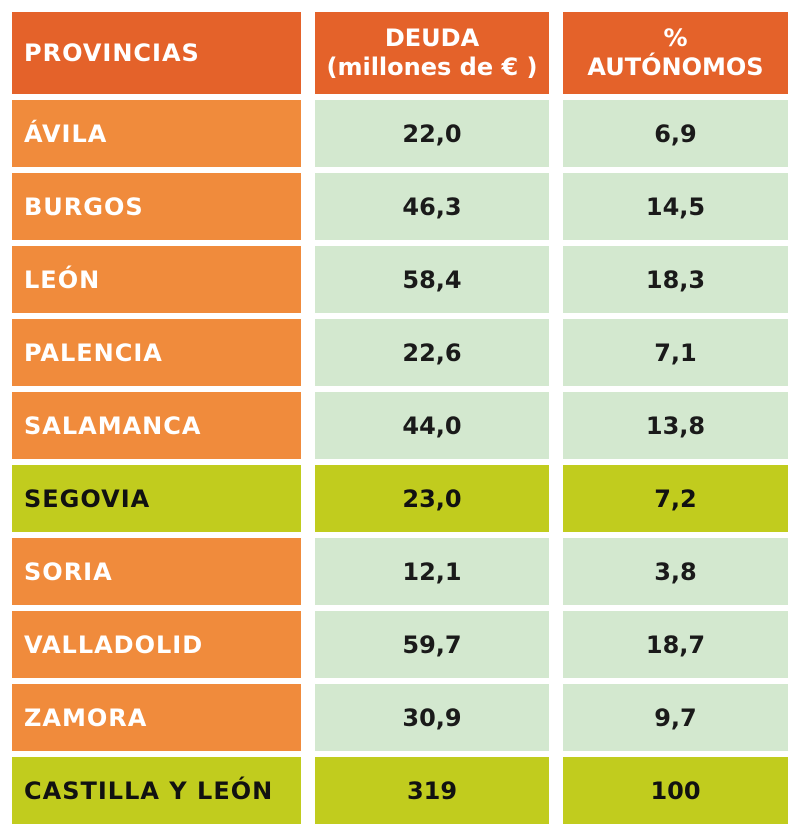  I want to click on autonomos-cell: 13,8, so click(675, 425).